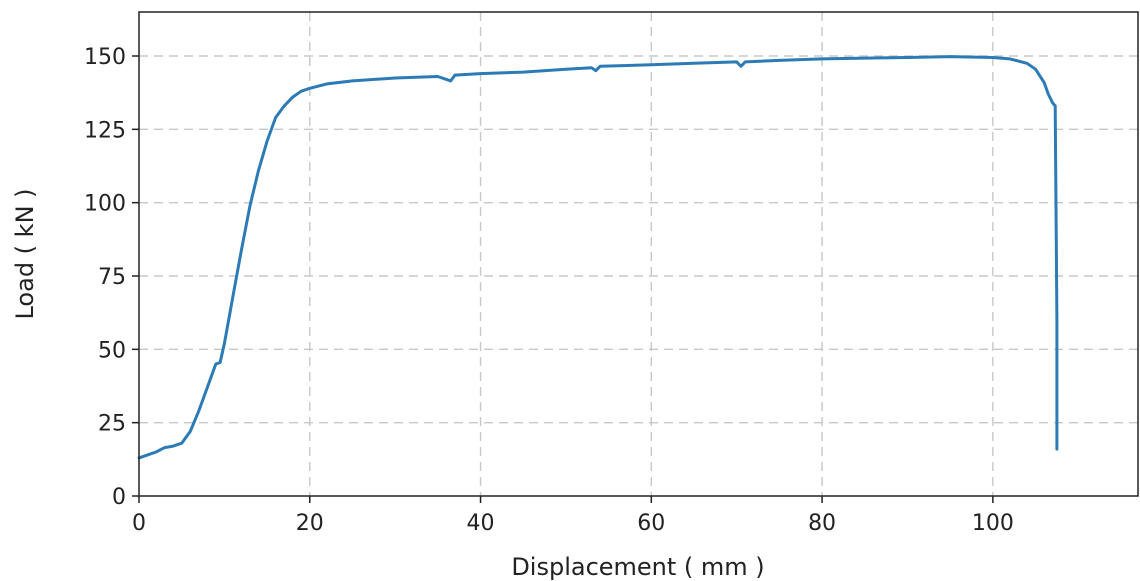 The image size is (1140, 581). Describe the element at coordinates (112, 424) in the screenshot. I see `y-tick-label: 25` at that location.